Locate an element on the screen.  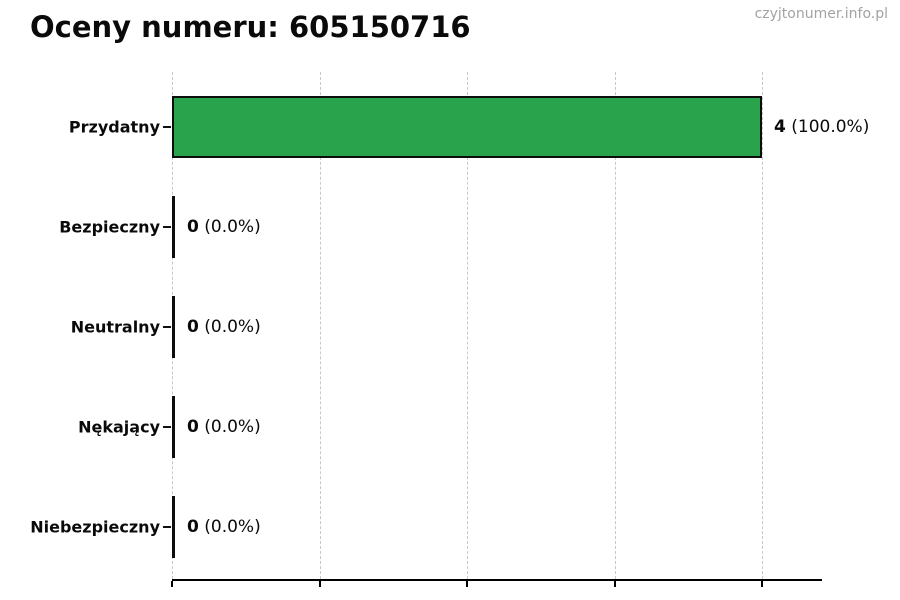
value-label: 4 (100.0%) is located at coordinates (821, 127).